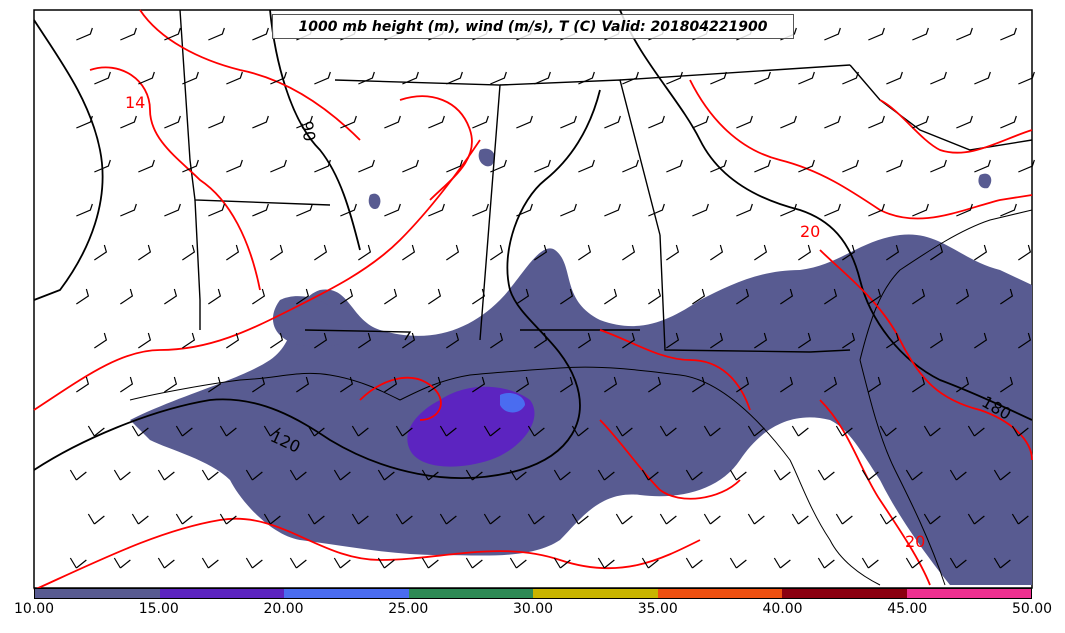  What do you see at coordinates (34, 609) in the screenshot?
I see `colorbar-tick-label: 10.00` at bounding box center [34, 609].